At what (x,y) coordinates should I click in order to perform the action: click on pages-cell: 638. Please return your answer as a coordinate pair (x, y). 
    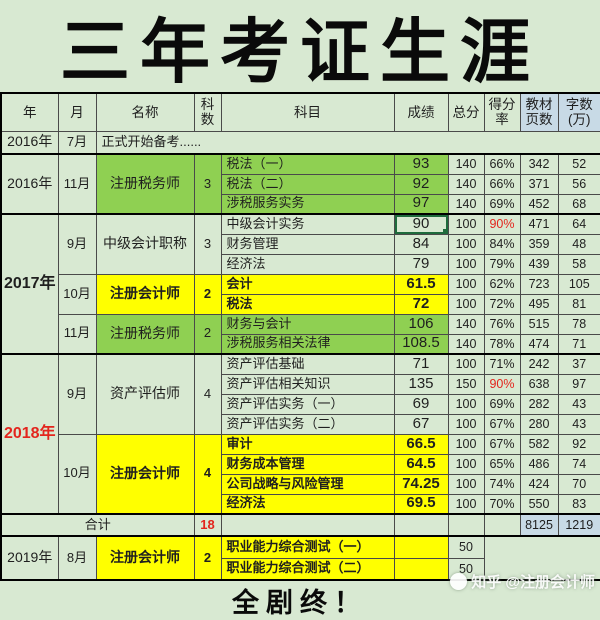
    Looking at the image, I should click on (539, 384).